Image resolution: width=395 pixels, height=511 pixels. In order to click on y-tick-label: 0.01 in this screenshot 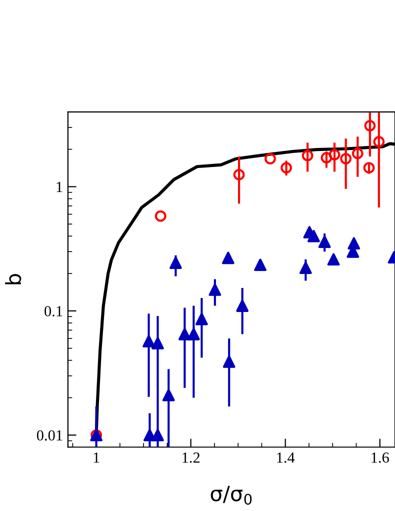, I will do `click(49, 435)`.